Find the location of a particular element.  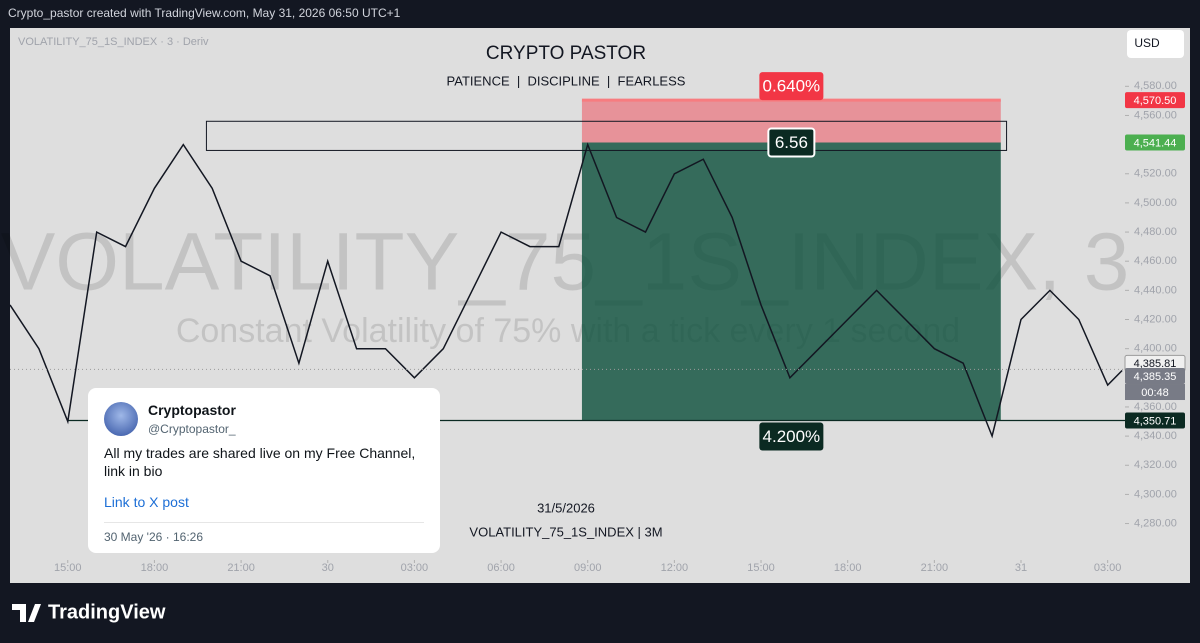

stop-label-box is located at coordinates (791, 86).